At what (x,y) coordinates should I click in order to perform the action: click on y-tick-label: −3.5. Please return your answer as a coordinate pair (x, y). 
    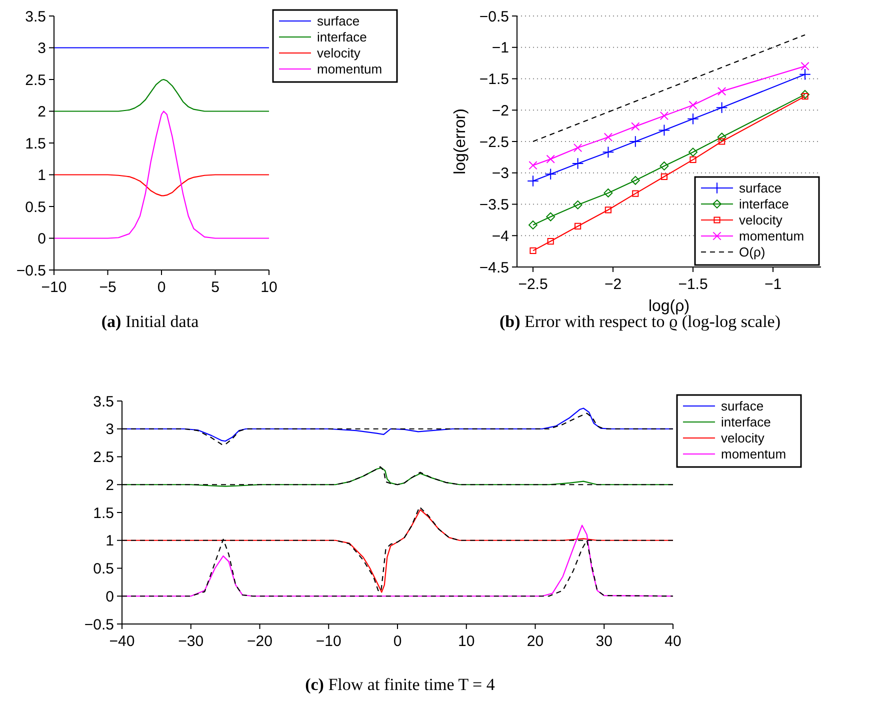
    Looking at the image, I should click on (494, 205).